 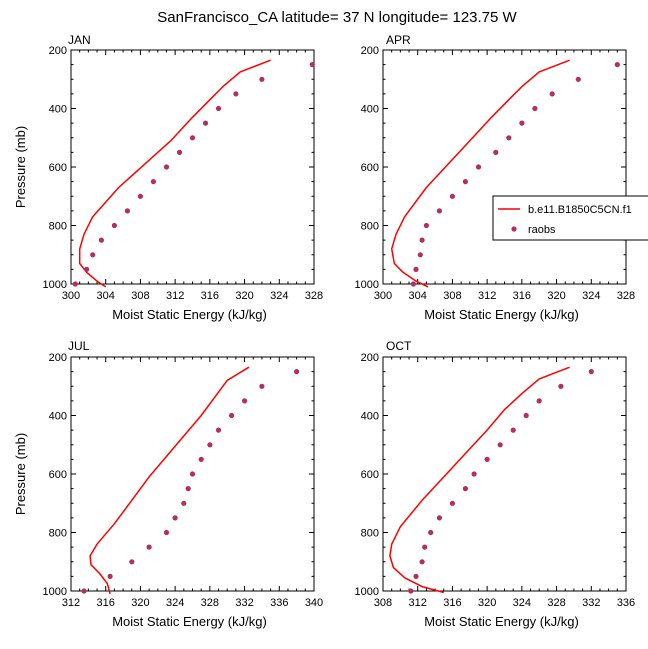 I want to click on legend-model-label: b.e11.B1850C5CN.f1, so click(x=580, y=210).